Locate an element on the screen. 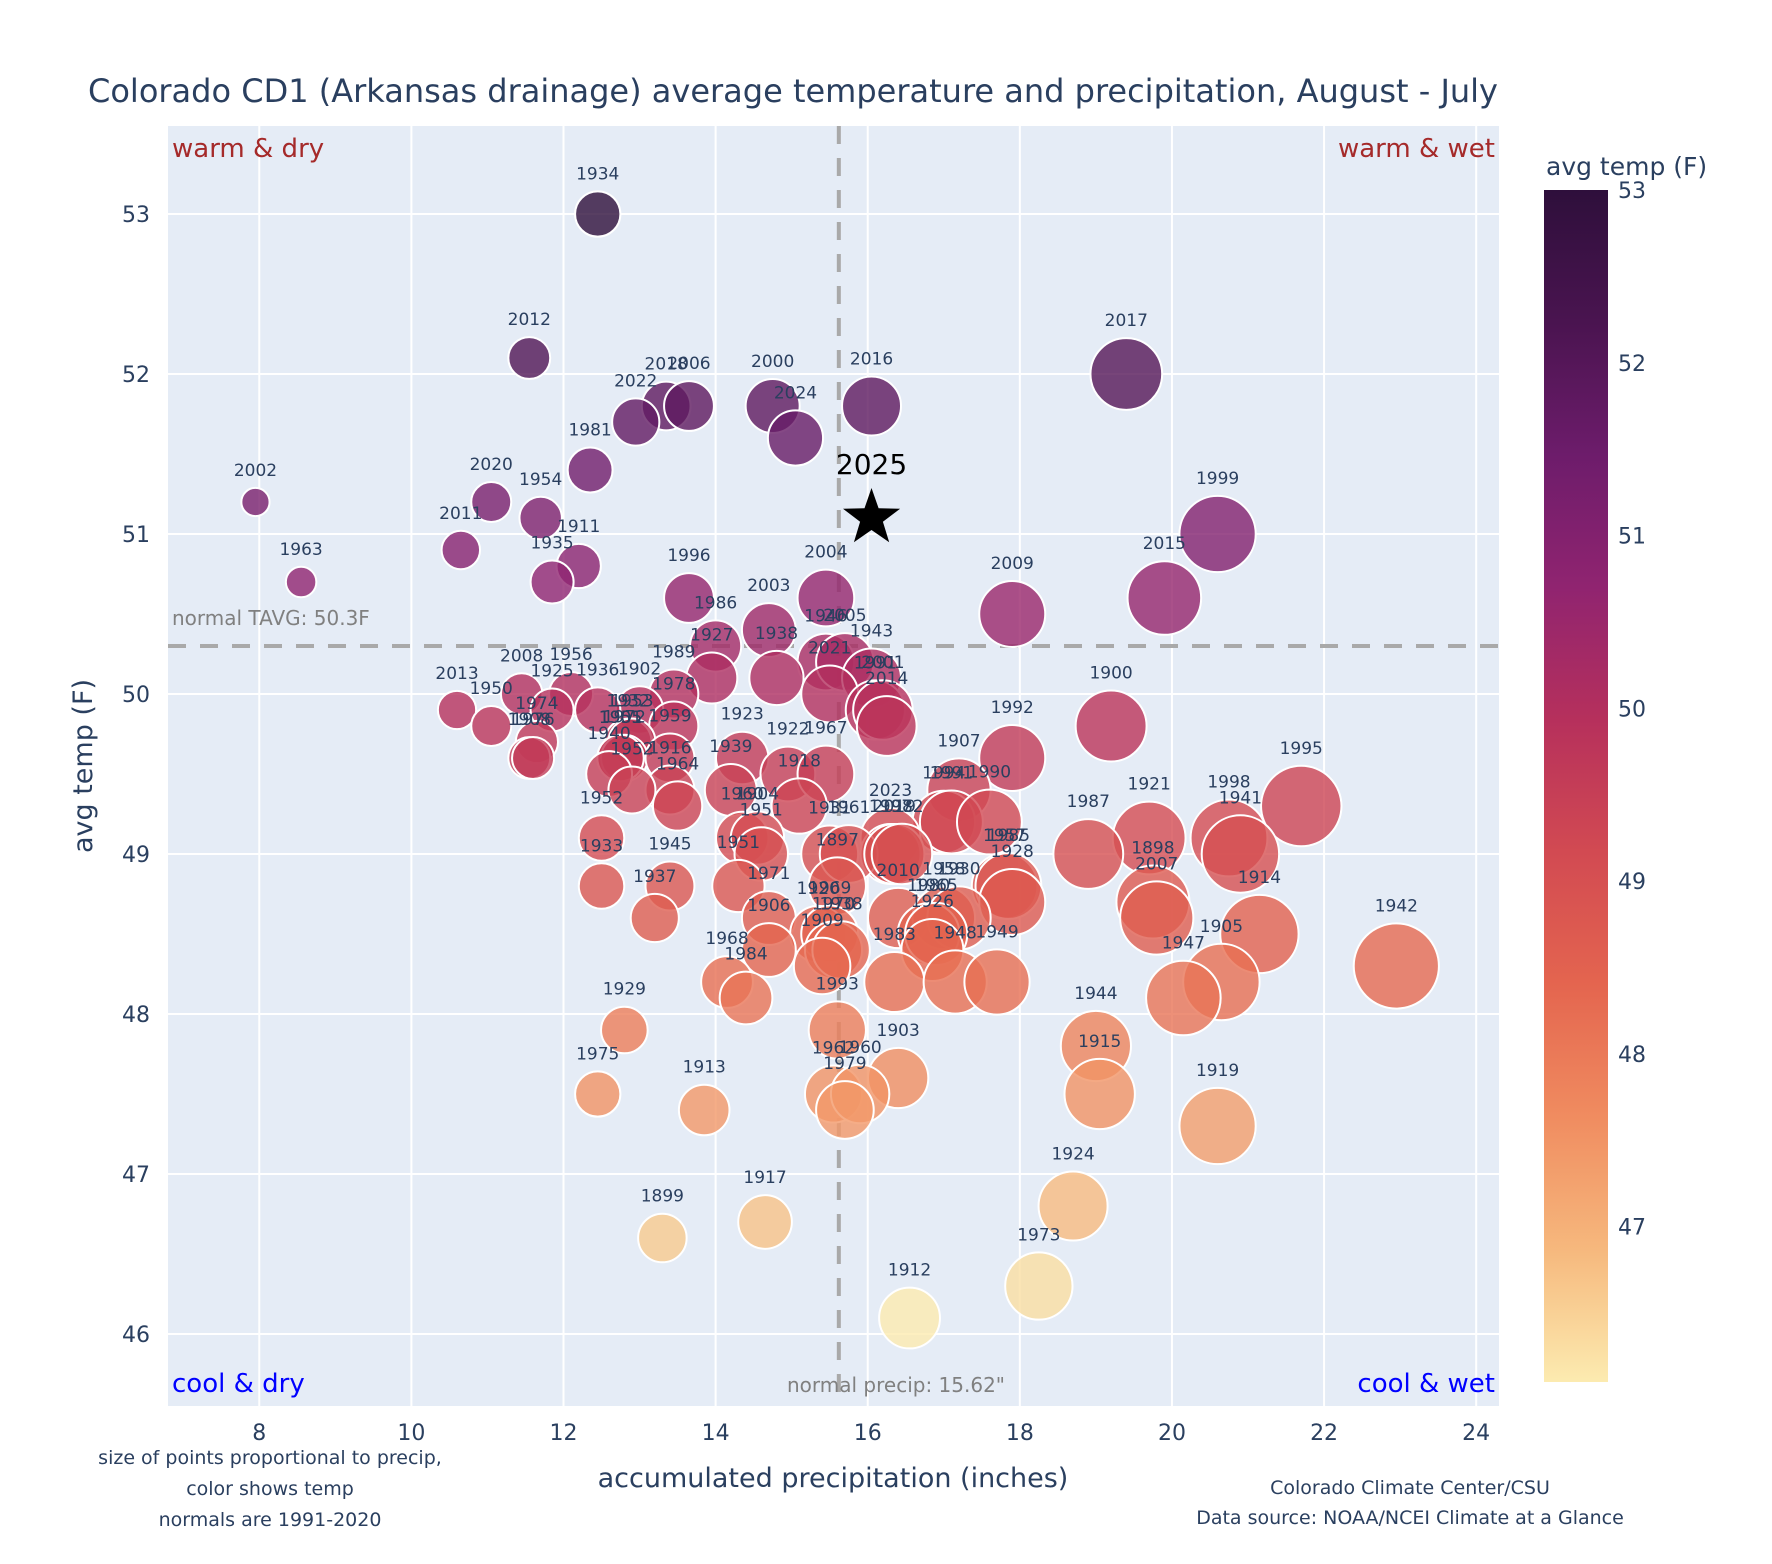  colorbar-tick-label: 48 is located at coordinates (1632, 1055).